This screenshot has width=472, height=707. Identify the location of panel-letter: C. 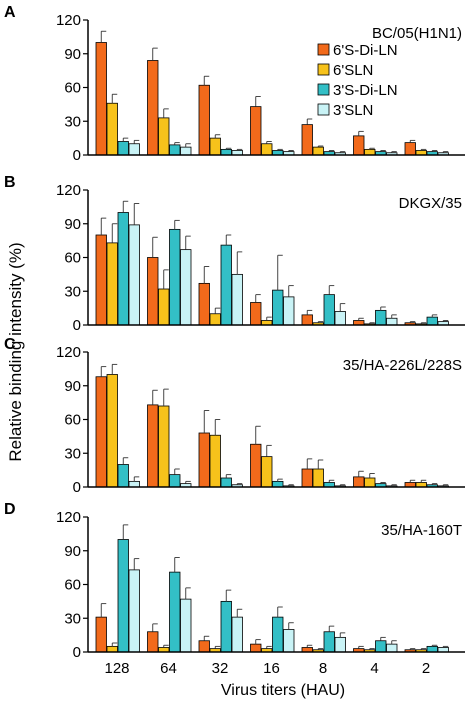
(10, 344).